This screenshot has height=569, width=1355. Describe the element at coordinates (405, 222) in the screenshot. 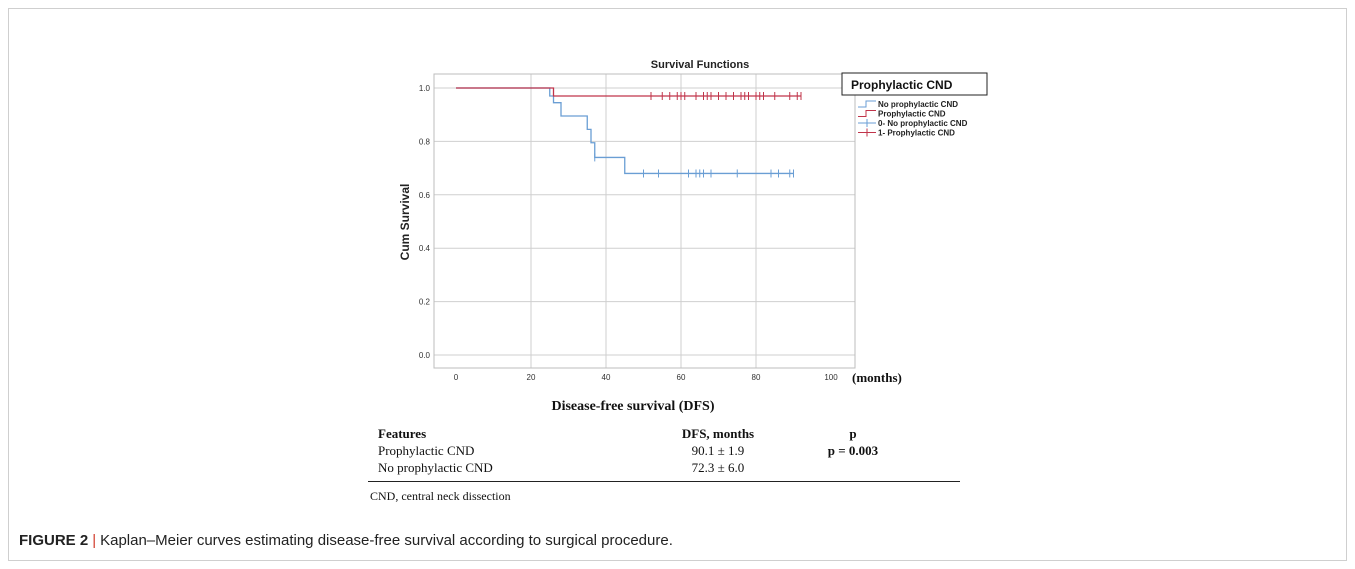

I see `y-axis-title: Cum Survival` at that location.